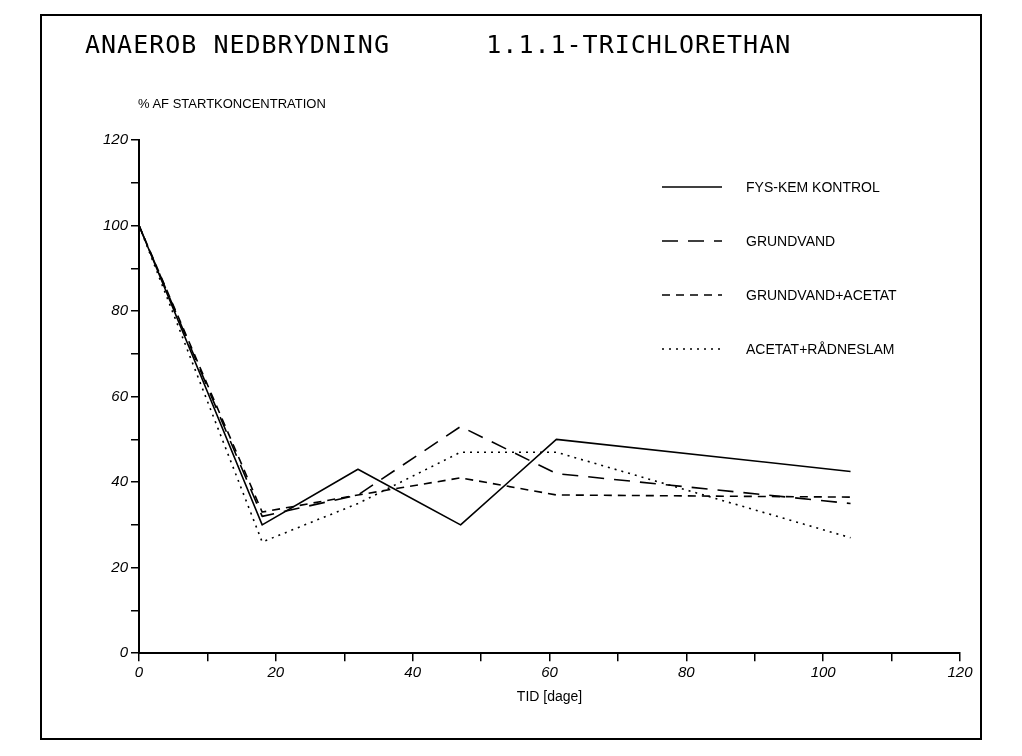 The height and width of the screenshot is (756, 1022). What do you see at coordinates (116, 139) in the screenshot?
I see `y-tick-label: 120` at bounding box center [116, 139].